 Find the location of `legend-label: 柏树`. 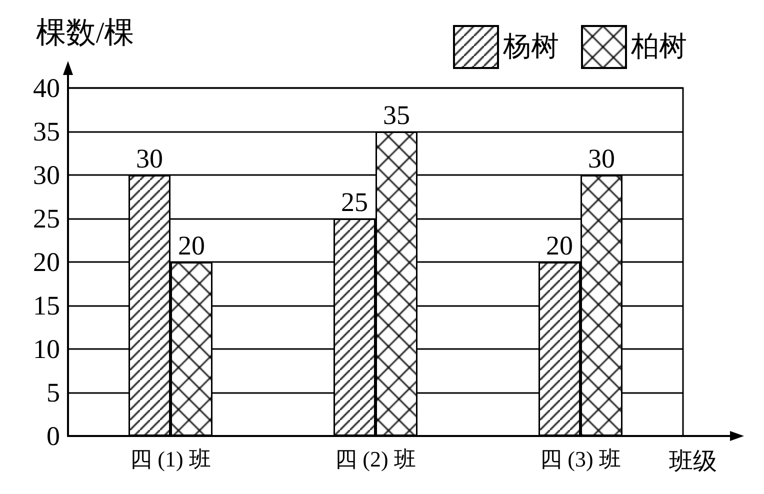

legend-label: 柏树 is located at coordinates (658, 47).